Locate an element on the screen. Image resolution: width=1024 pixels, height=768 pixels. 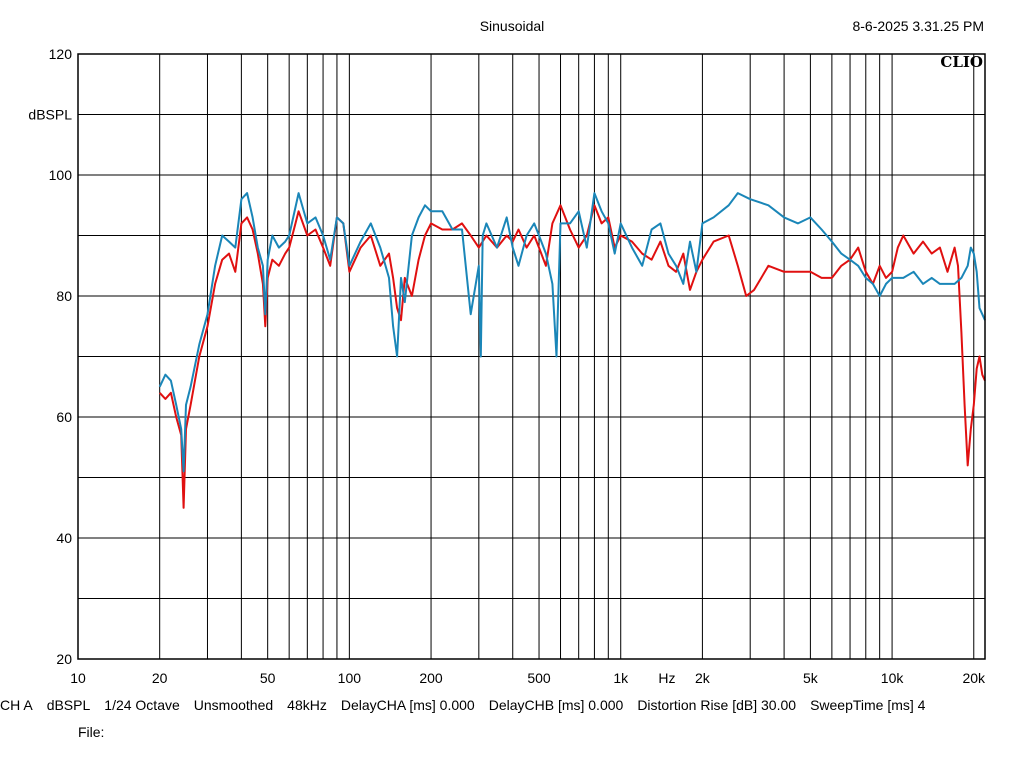
measurement-timestamp: 8-6-2025 3.31.25 PM is located at coordinates (918, 26).